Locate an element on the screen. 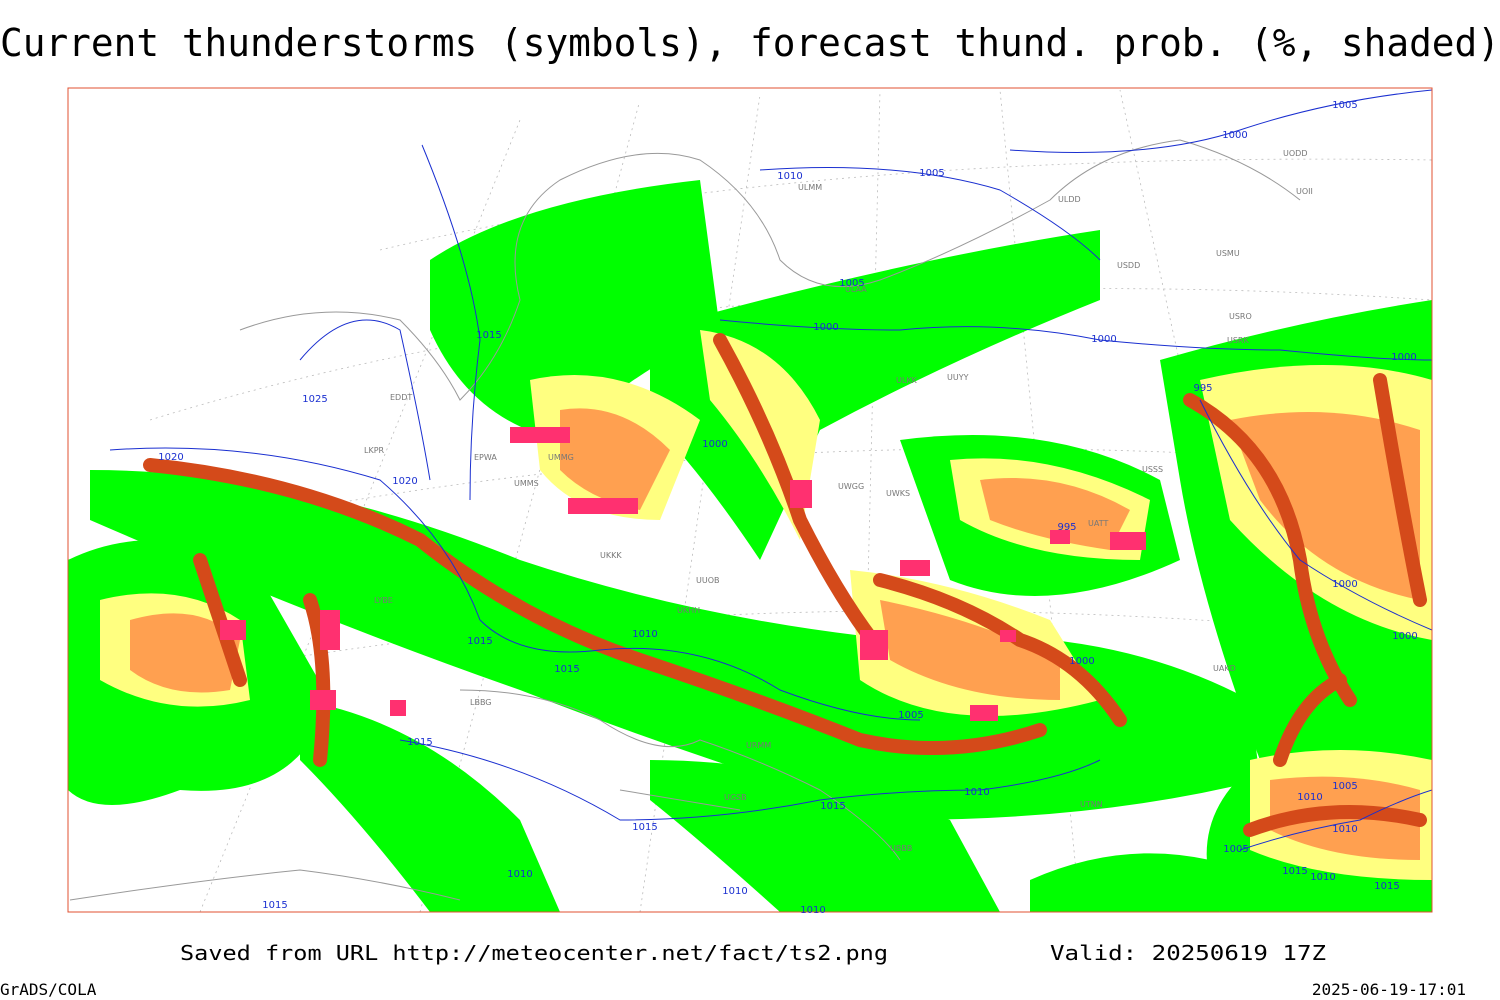 Image resolution: width=1500 pixels, height=1000 pixels. station-label: ULAA is located at coordinates (856, 289).